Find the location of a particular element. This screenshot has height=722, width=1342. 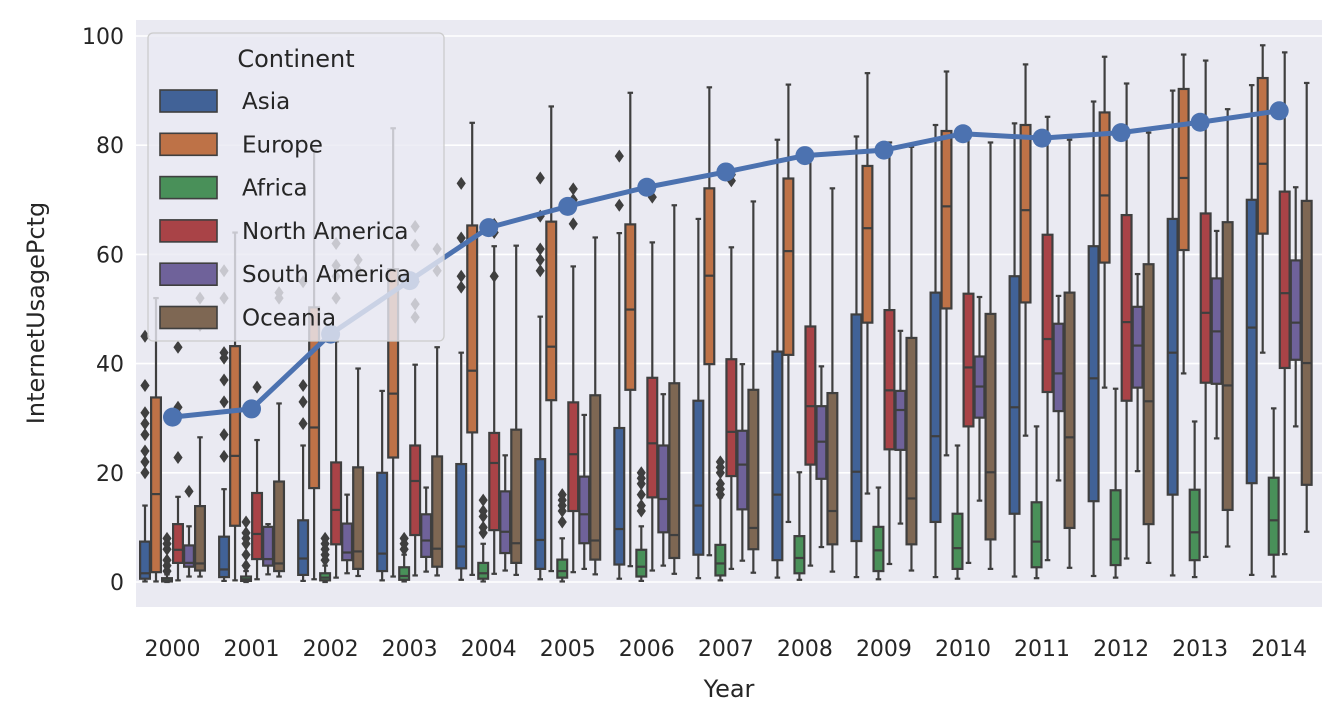

legend-title: Continent is located at coordinates (295, 59).